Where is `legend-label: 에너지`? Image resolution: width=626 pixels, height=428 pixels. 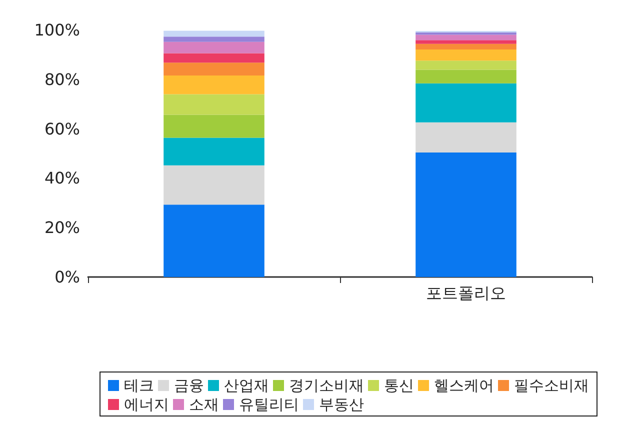 legend-label: 에너지 is located at coordinates (146, 405).